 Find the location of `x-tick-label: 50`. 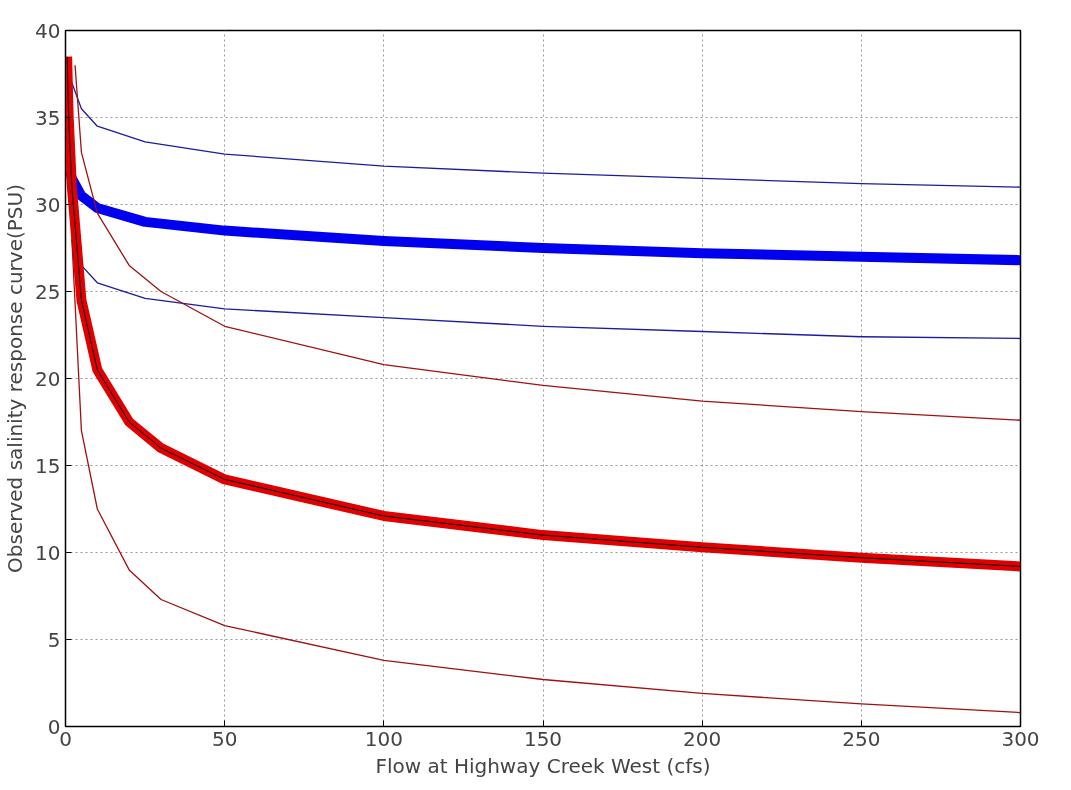

x-tick-label: 50 is located at coordinates (224, 738).